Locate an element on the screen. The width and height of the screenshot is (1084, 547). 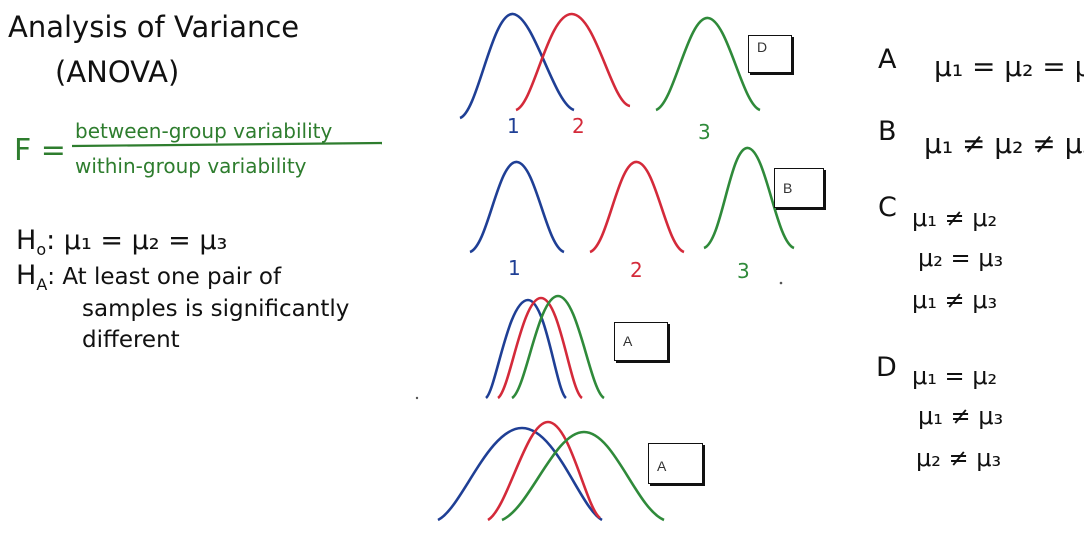
option-d-letter: D is located at coordinates (886, 367).